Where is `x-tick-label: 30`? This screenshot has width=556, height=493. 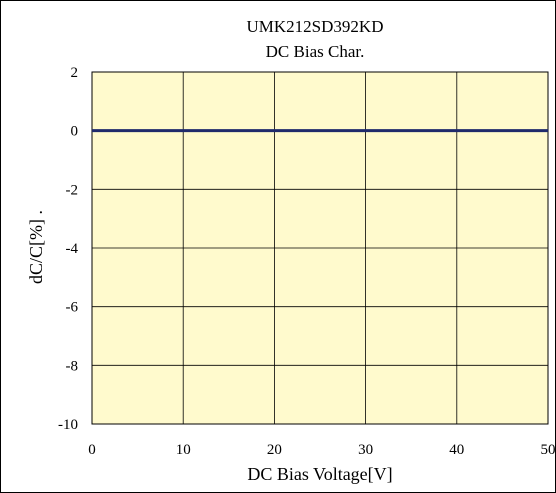
x-tick-label: 30 is located at coordinates (365, 450).